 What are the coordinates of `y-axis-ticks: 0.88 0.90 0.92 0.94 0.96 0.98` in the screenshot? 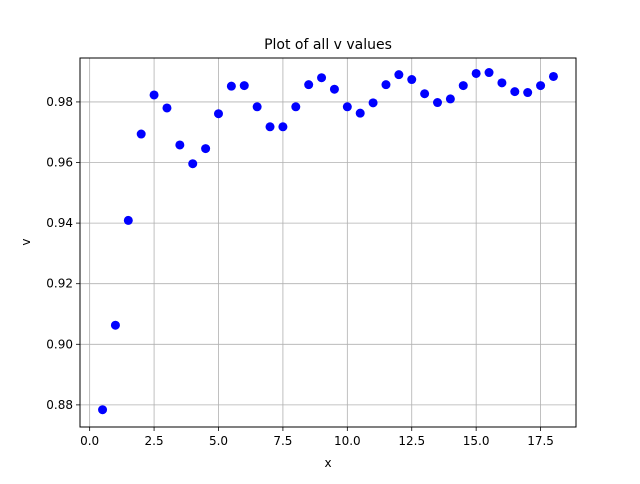 It's located at (63, 253).